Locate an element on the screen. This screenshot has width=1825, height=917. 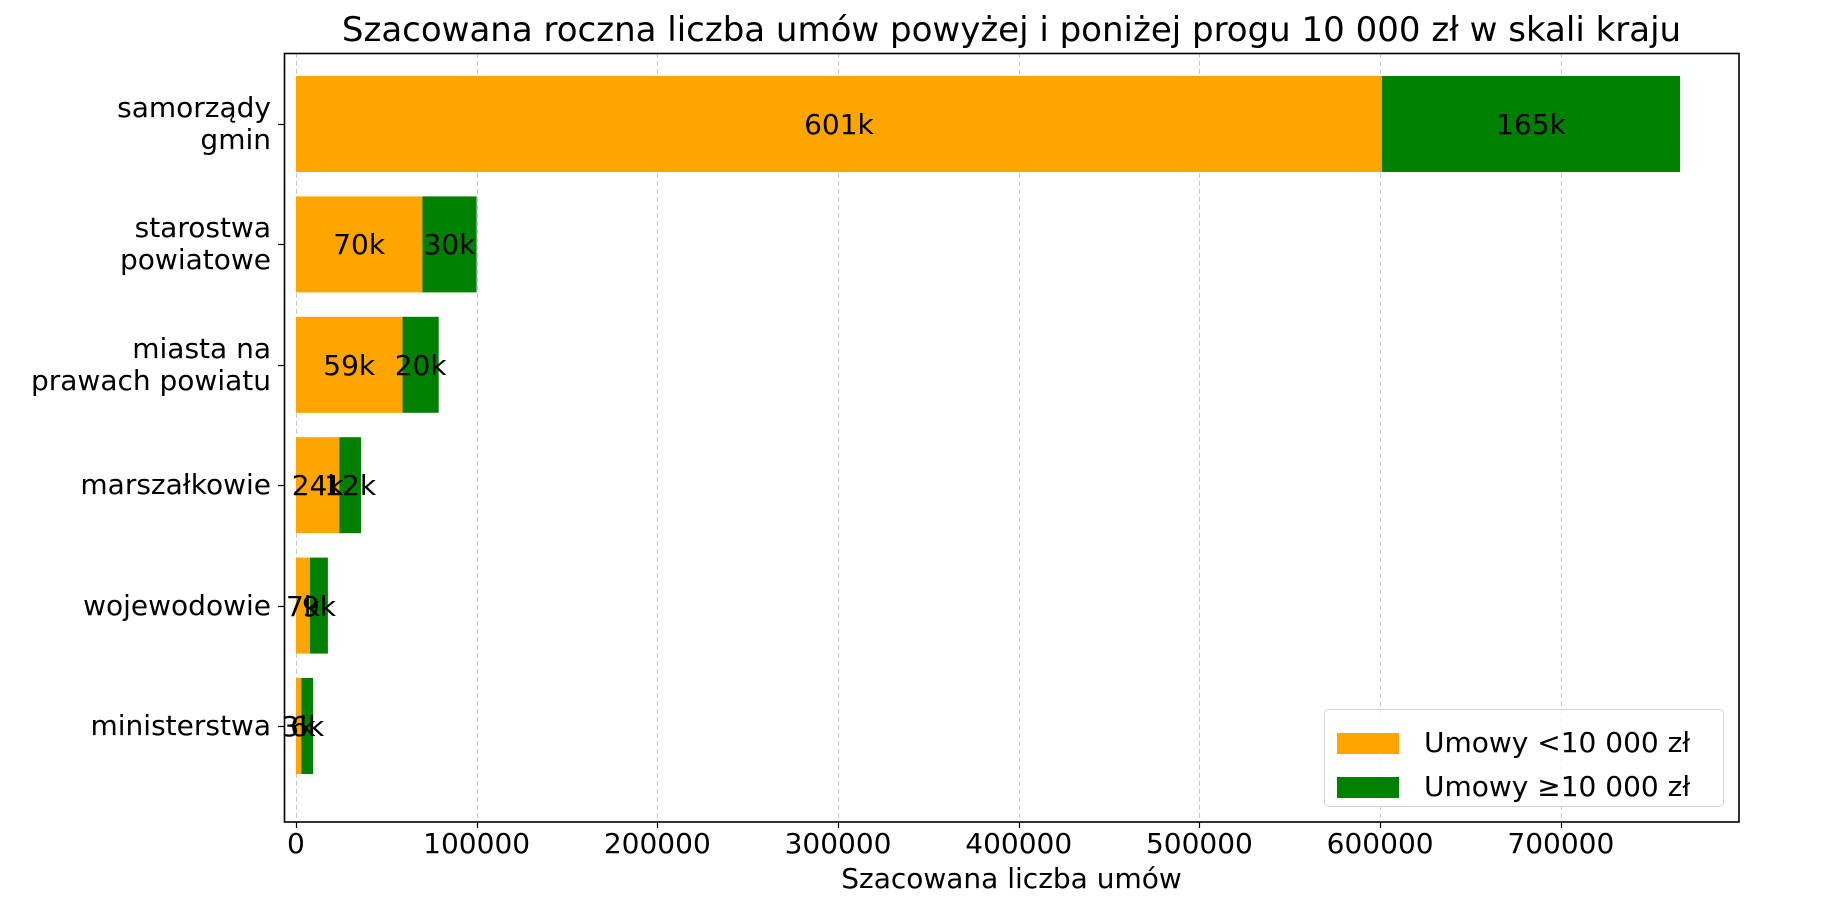
x-tick-label: 0 is located at coordinates (296, 843).